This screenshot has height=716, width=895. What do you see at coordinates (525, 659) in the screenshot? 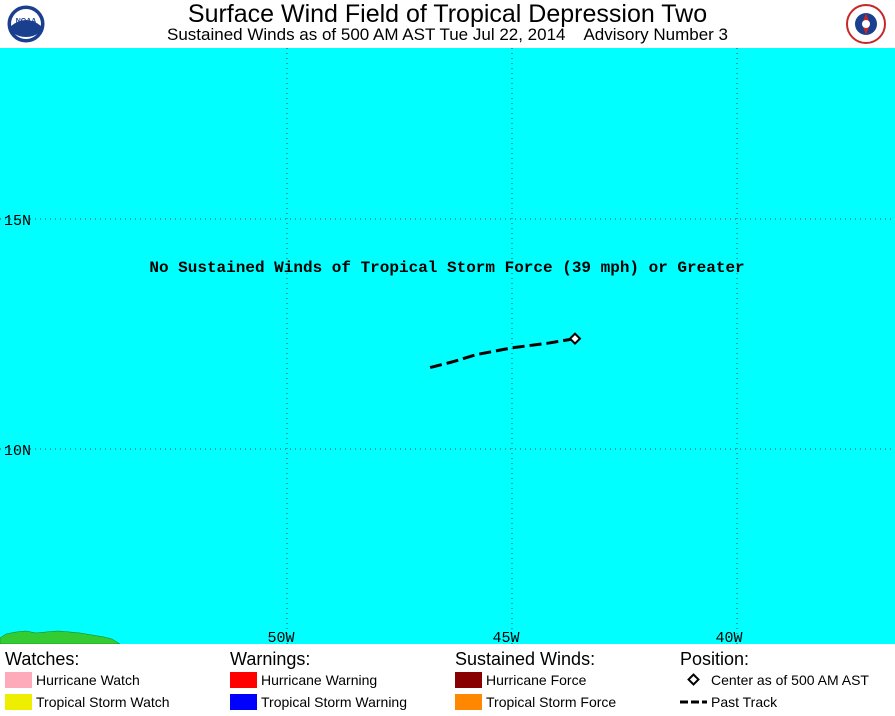
I see `legend-winds-heading: Sustained Winds:` at bounding box center [525, 659].